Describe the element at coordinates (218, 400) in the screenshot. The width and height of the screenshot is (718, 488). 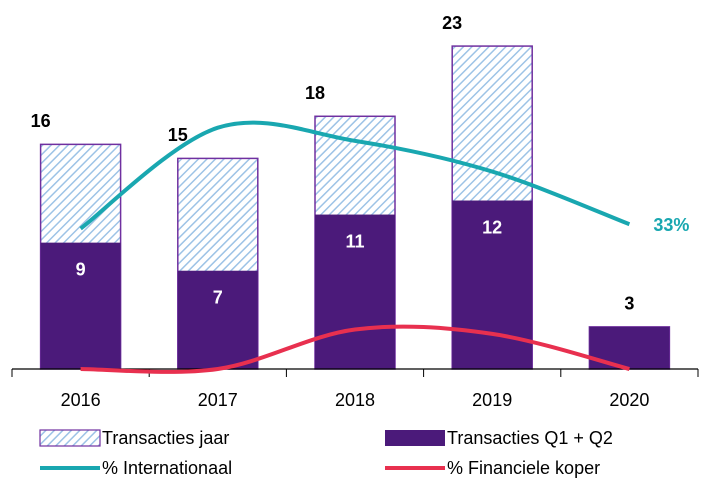
I see `x-tick-label: 2017` at that location.